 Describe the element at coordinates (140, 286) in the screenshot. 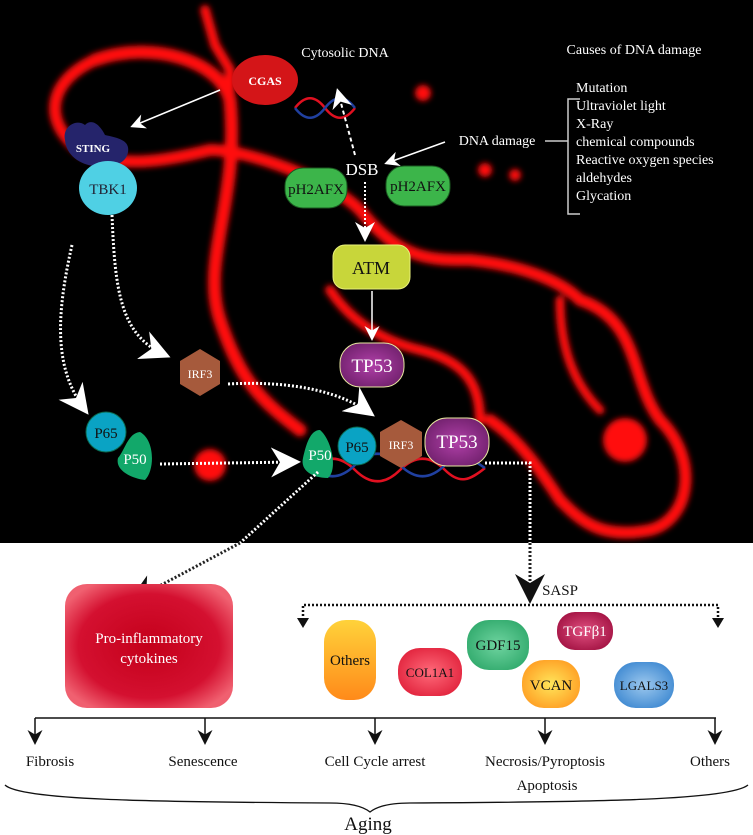

I see `tbk1-to-irf3-arrow` at that location.